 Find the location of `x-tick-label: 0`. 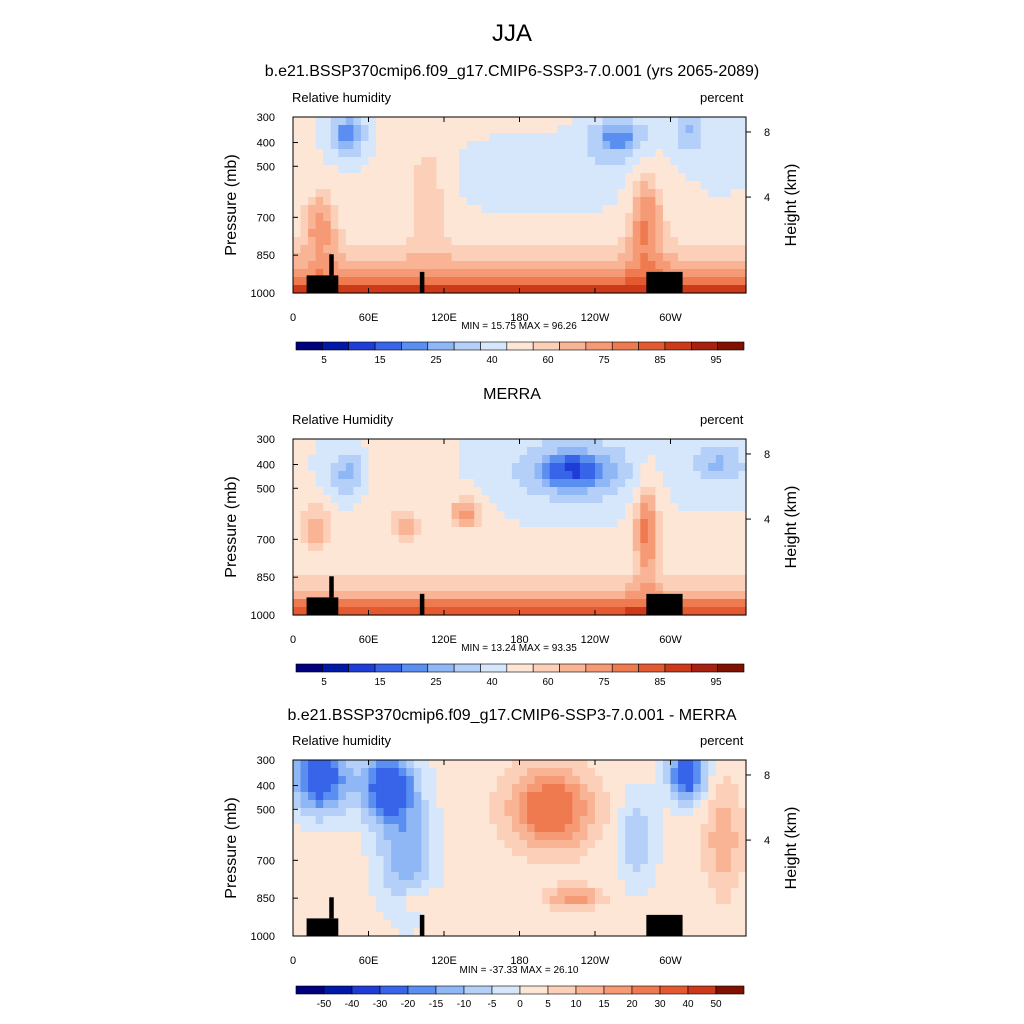

x-tick-label: 0 is located at coordinates (293, 318).